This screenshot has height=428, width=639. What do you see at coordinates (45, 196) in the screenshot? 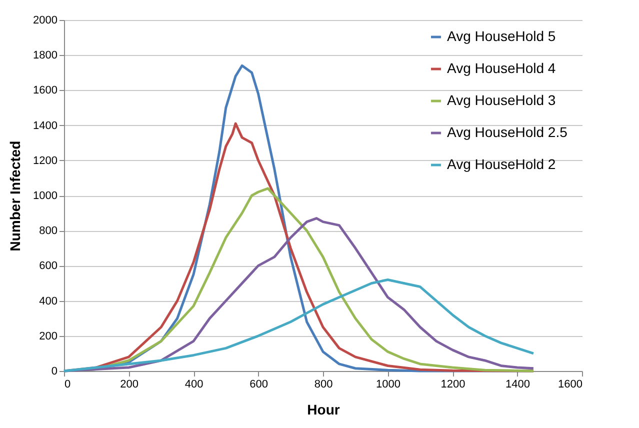
I see `y-tick-label: 1000` at bounding box center [45, 196].